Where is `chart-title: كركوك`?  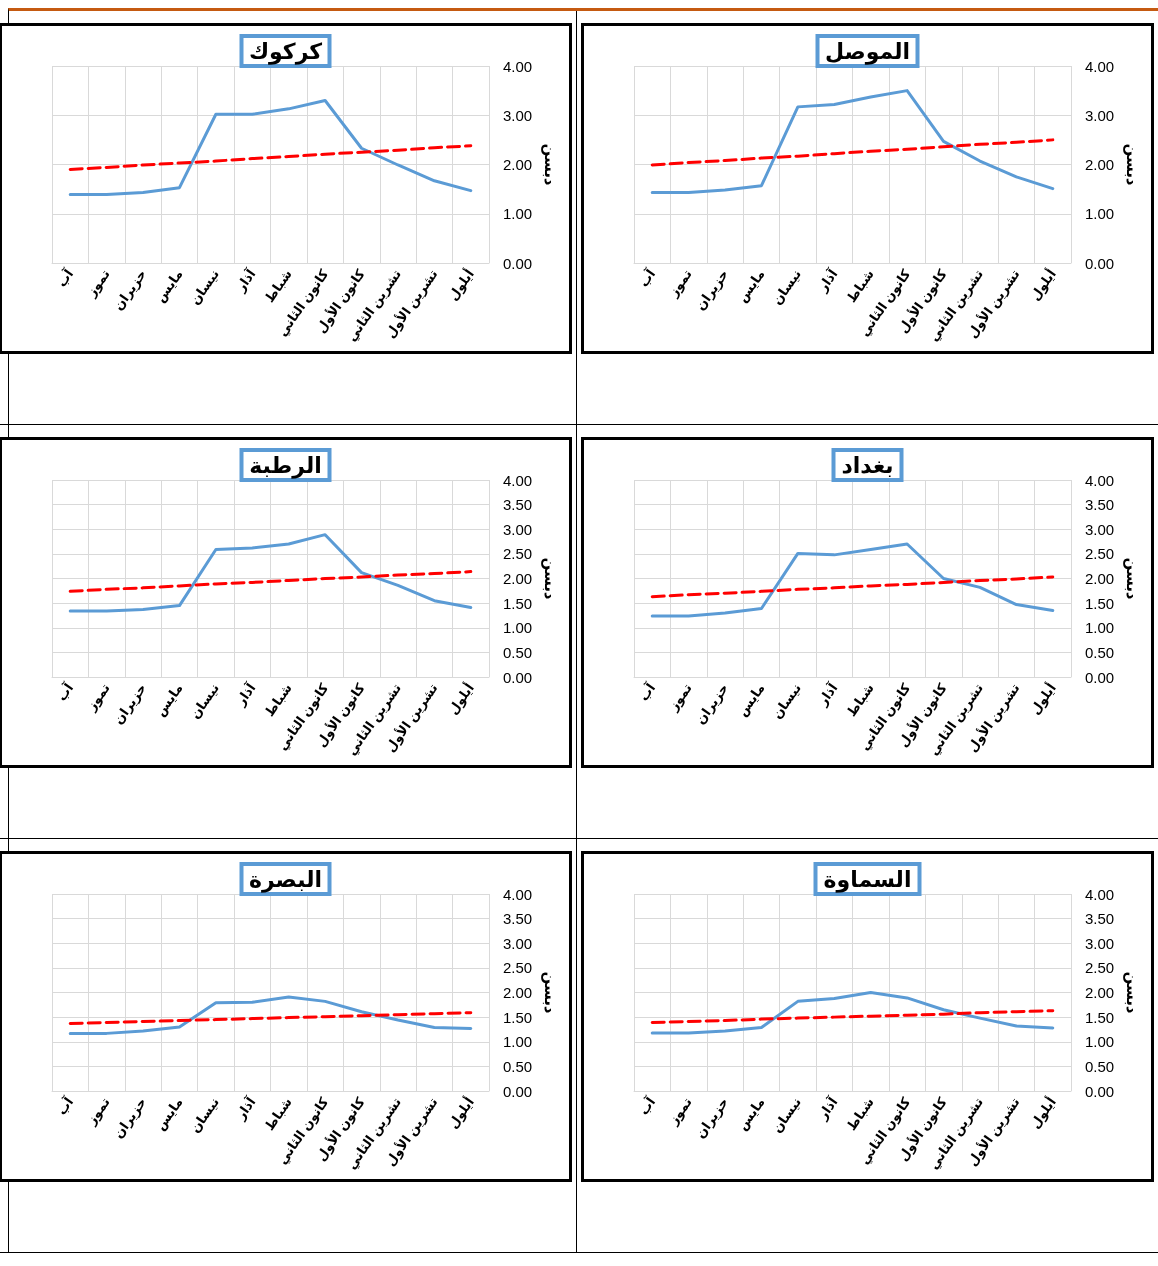 chart-title: كركوك is located at coordinates (285, 51).